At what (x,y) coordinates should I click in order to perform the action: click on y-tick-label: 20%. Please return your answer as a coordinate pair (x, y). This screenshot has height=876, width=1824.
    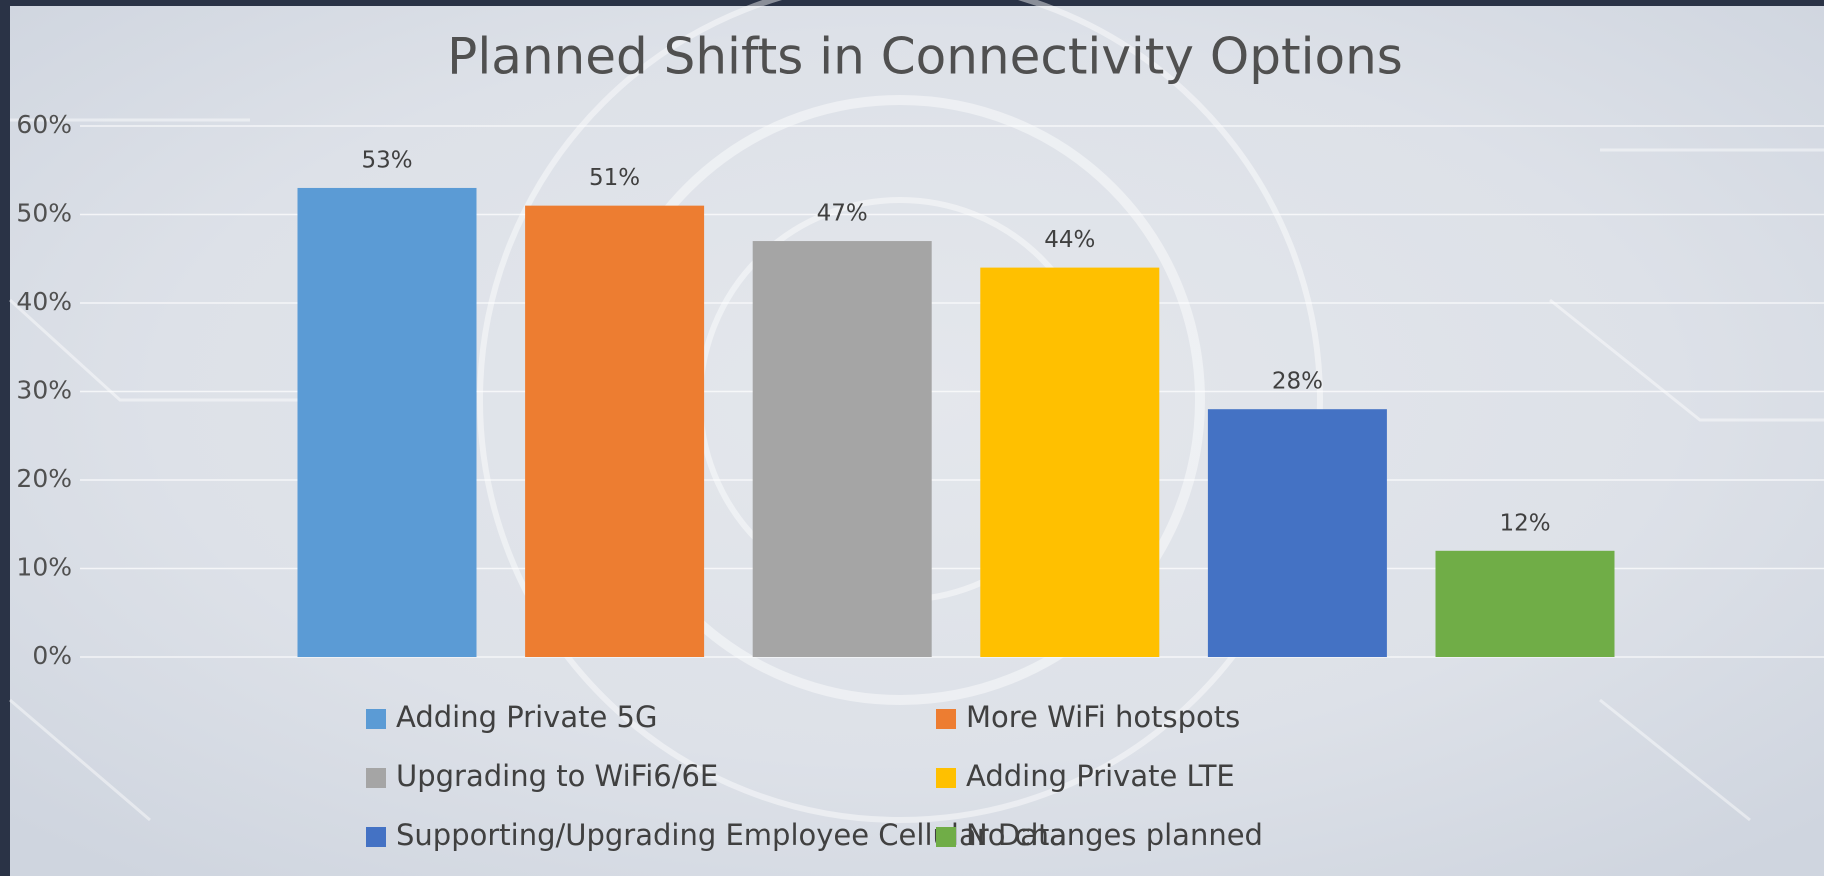
    Looking at the image, I should click on (44, 478).